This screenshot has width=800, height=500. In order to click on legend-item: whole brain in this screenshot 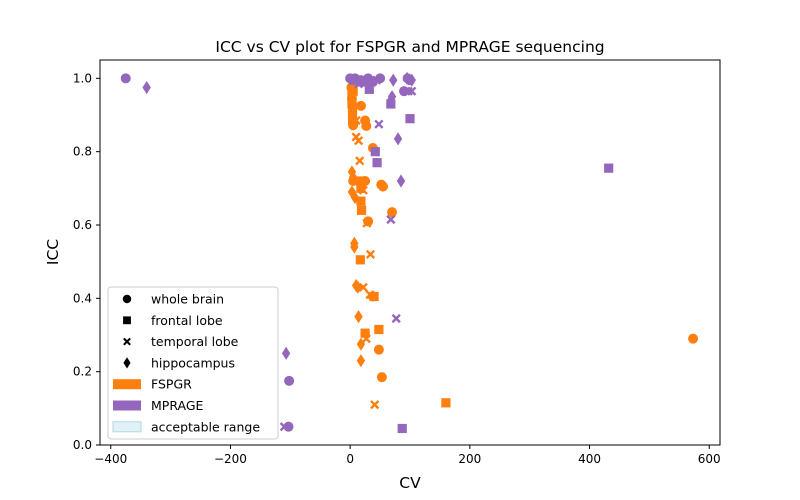, I will do `click(173, 299)`.